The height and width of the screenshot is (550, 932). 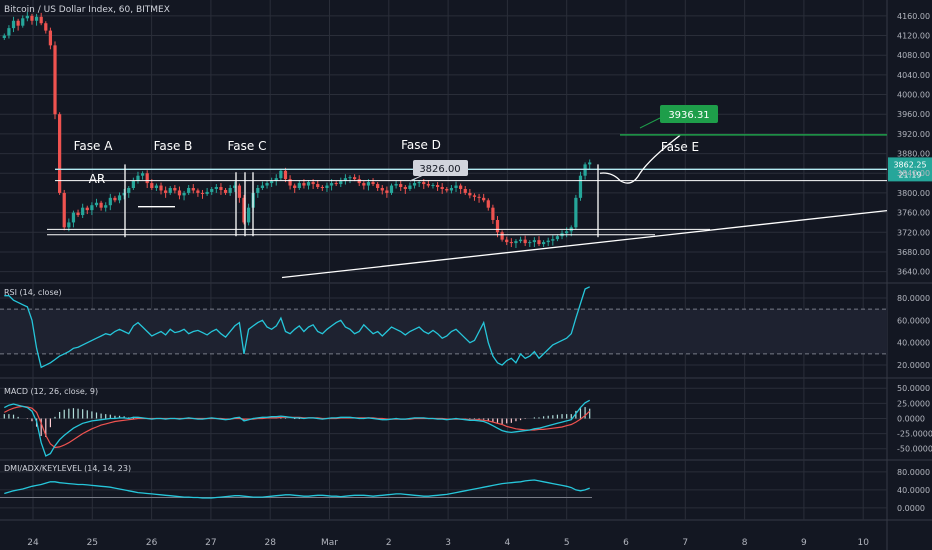 I want to click on rsi-line, so click(x=297, y=327).